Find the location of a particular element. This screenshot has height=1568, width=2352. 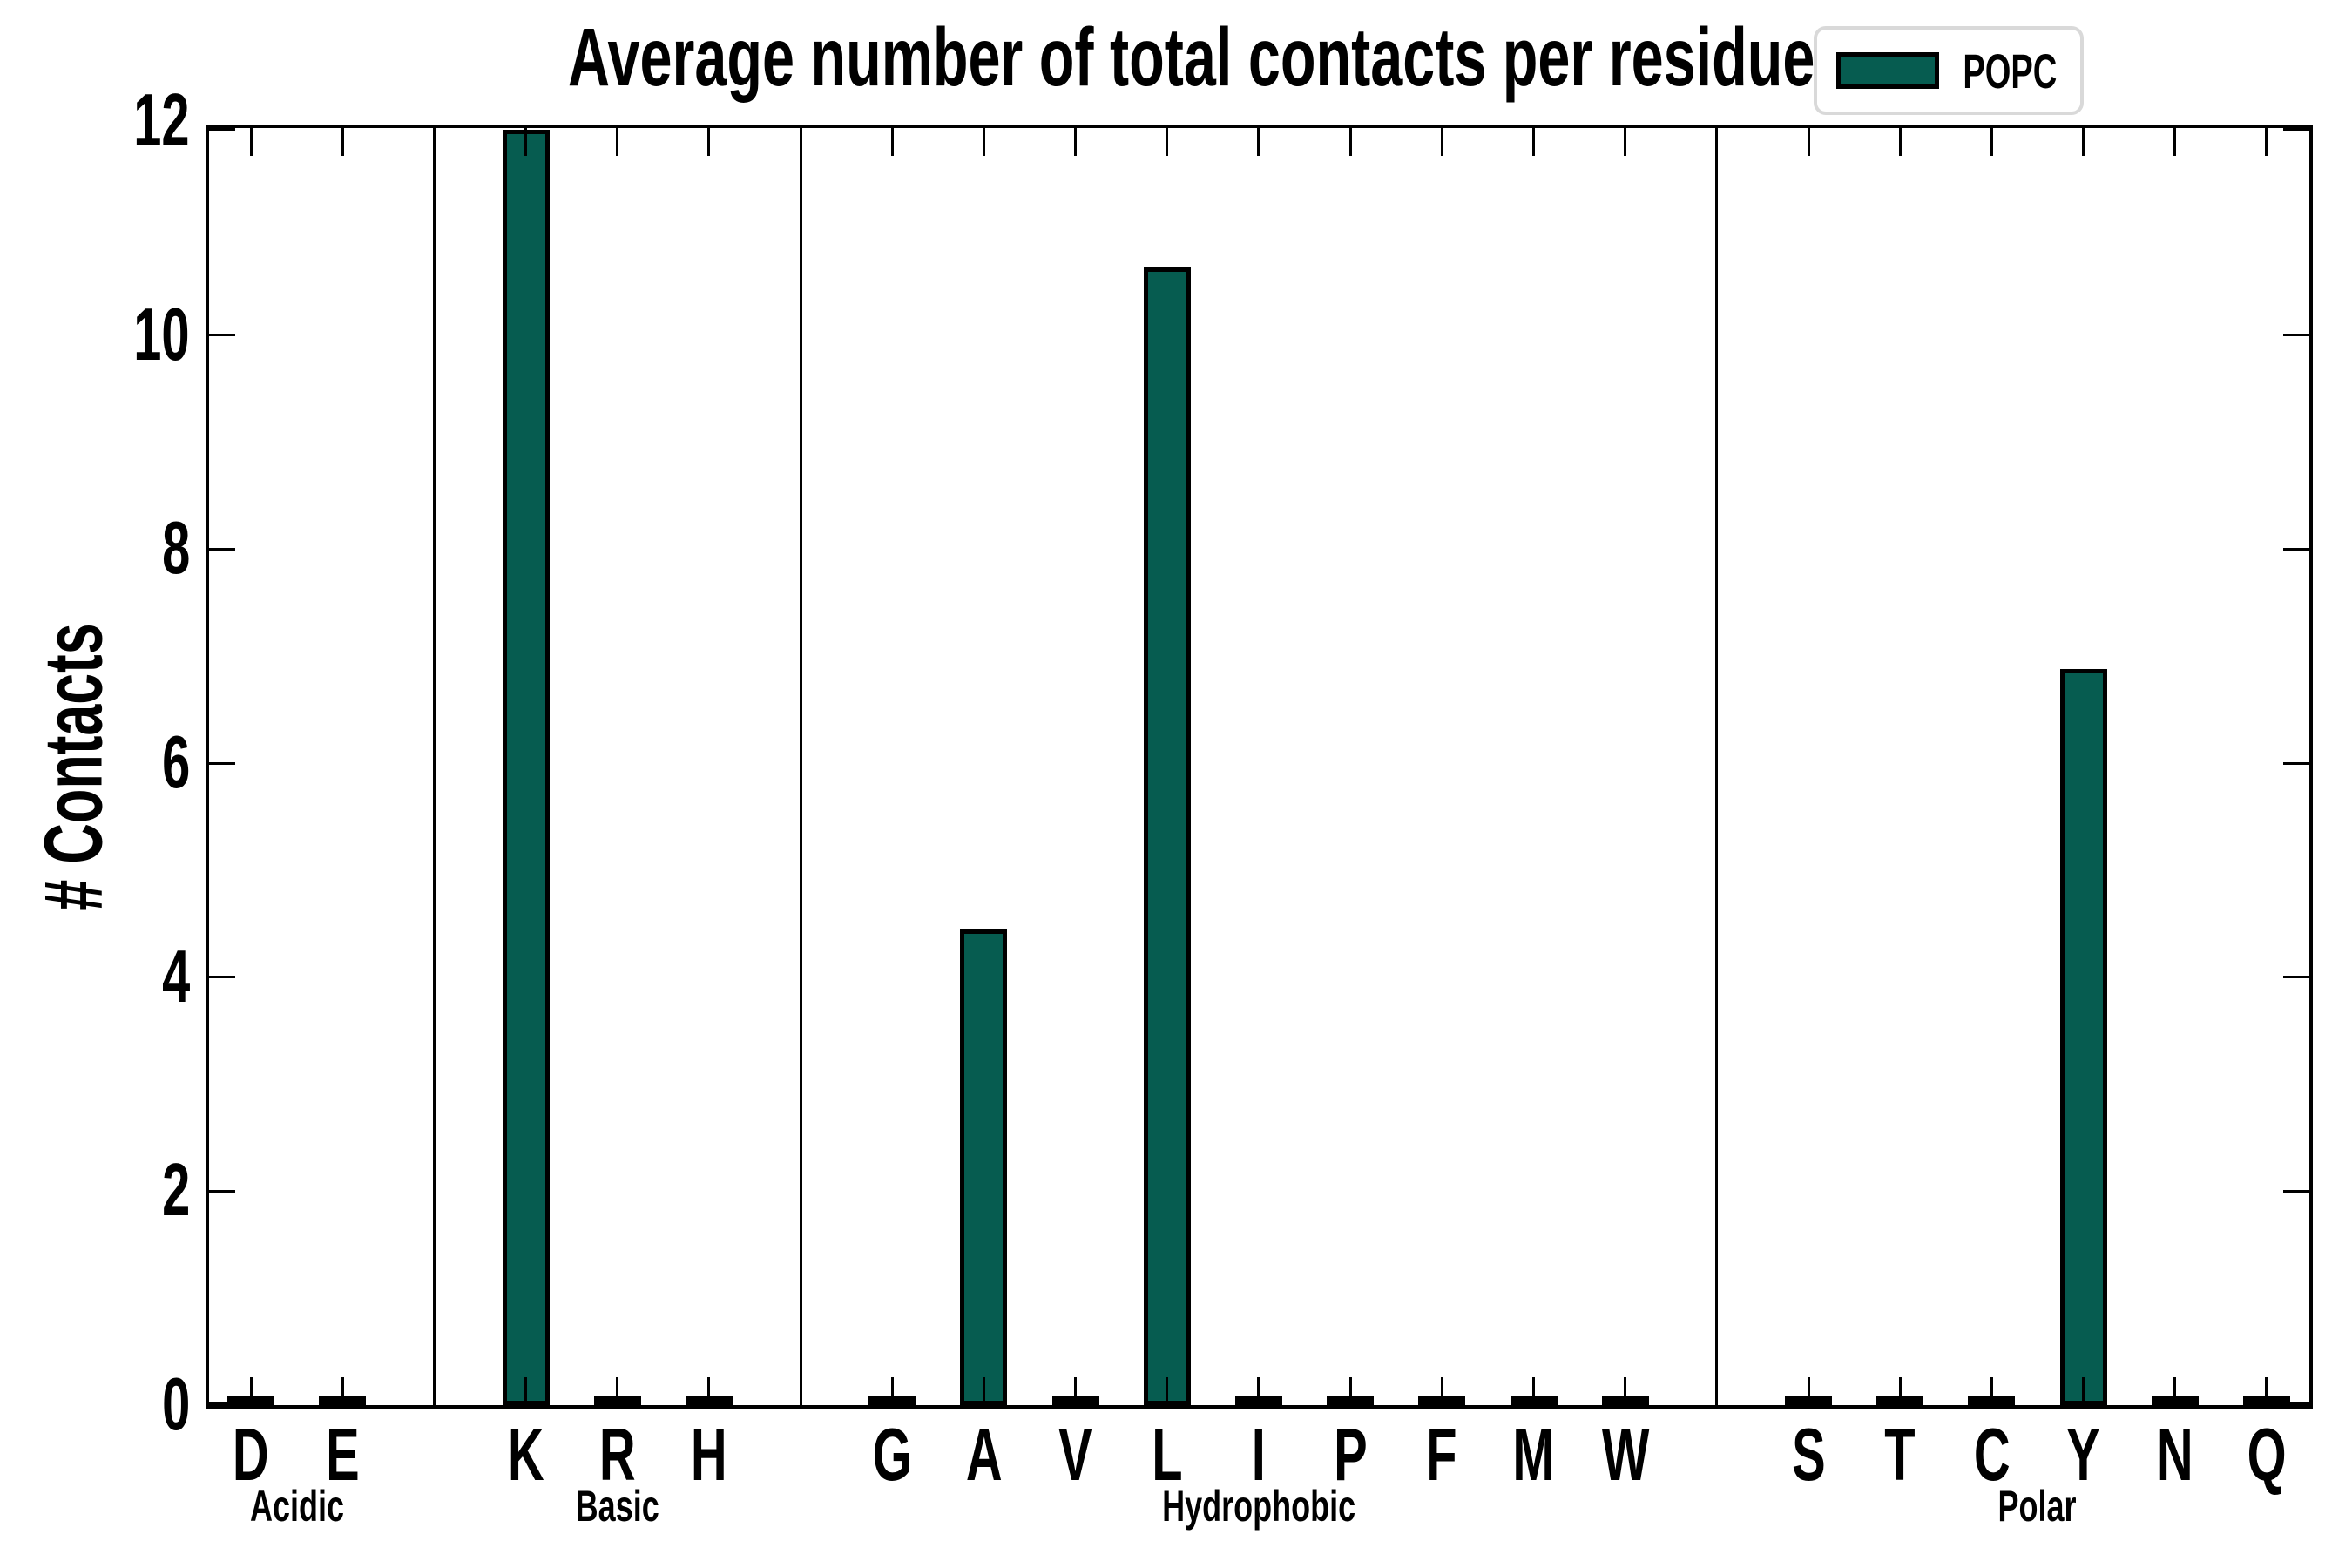

x-tick-top-Y is located at coordinates (2083, 142).